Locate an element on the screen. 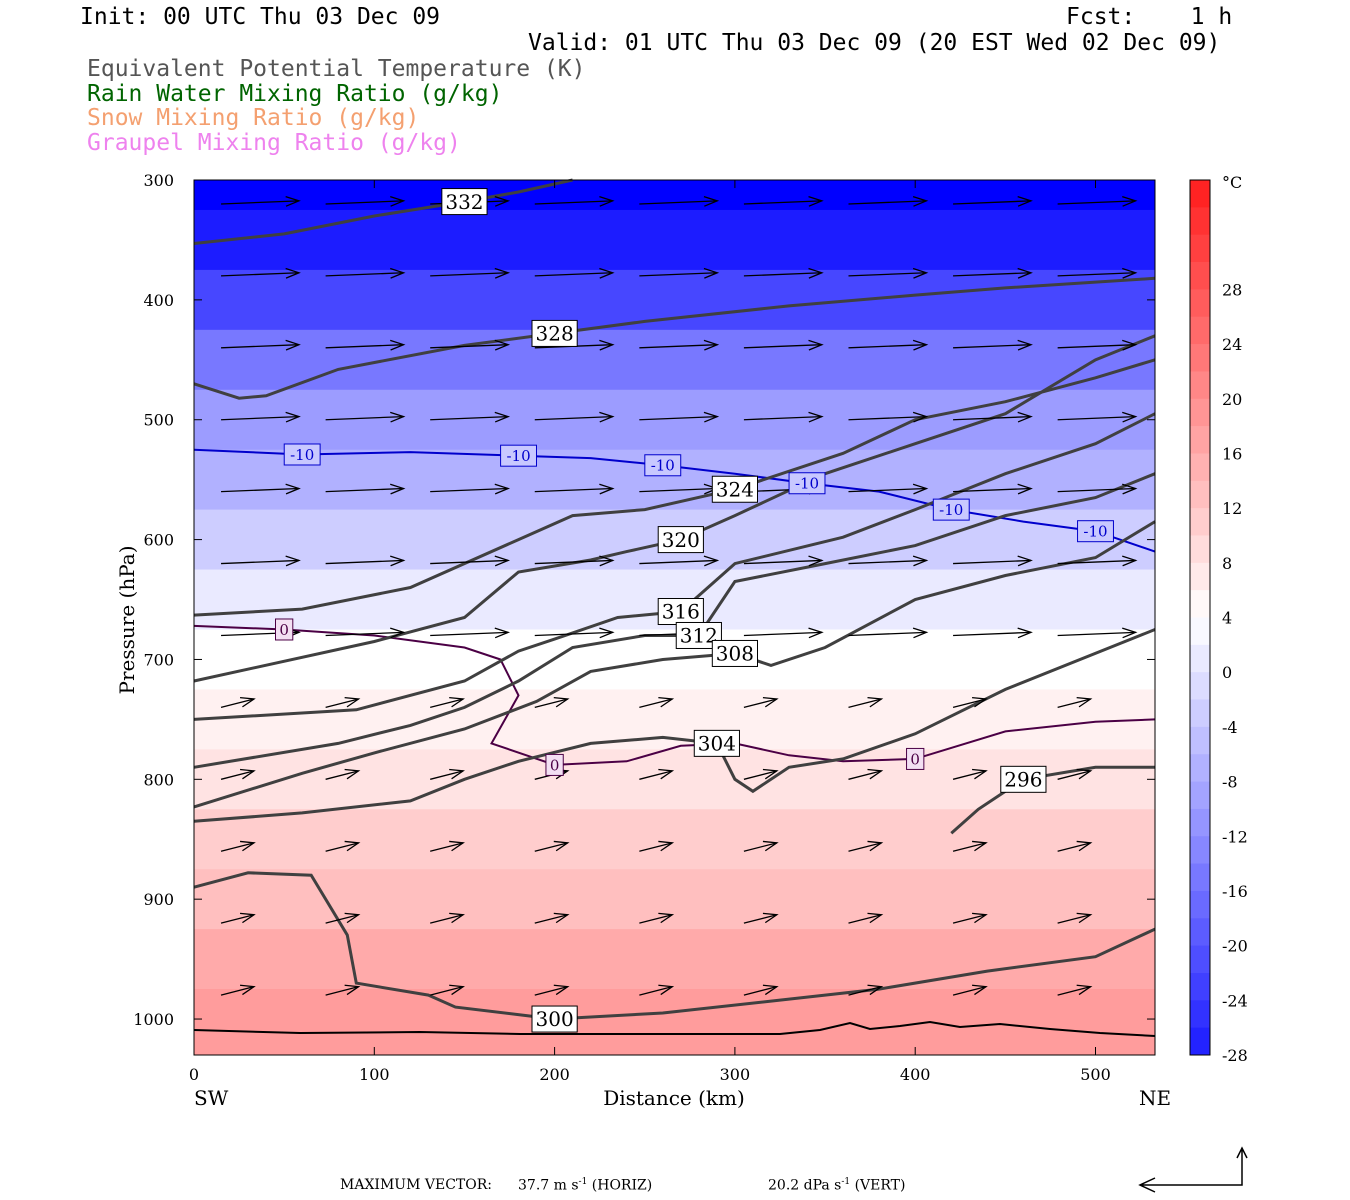  y-tick-label: 1000 is located at coordinates (153, 1019).